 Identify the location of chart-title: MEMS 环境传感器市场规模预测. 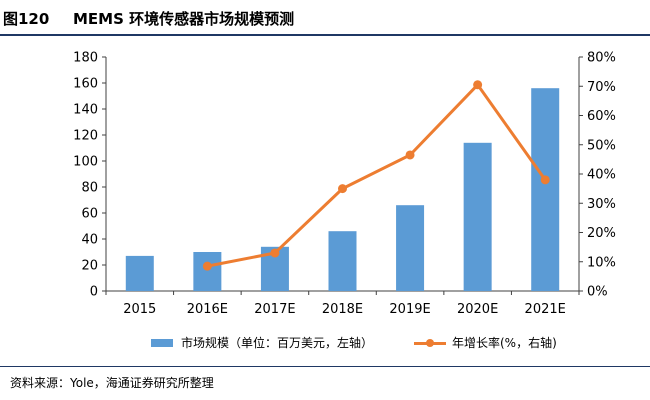
(184, 19).